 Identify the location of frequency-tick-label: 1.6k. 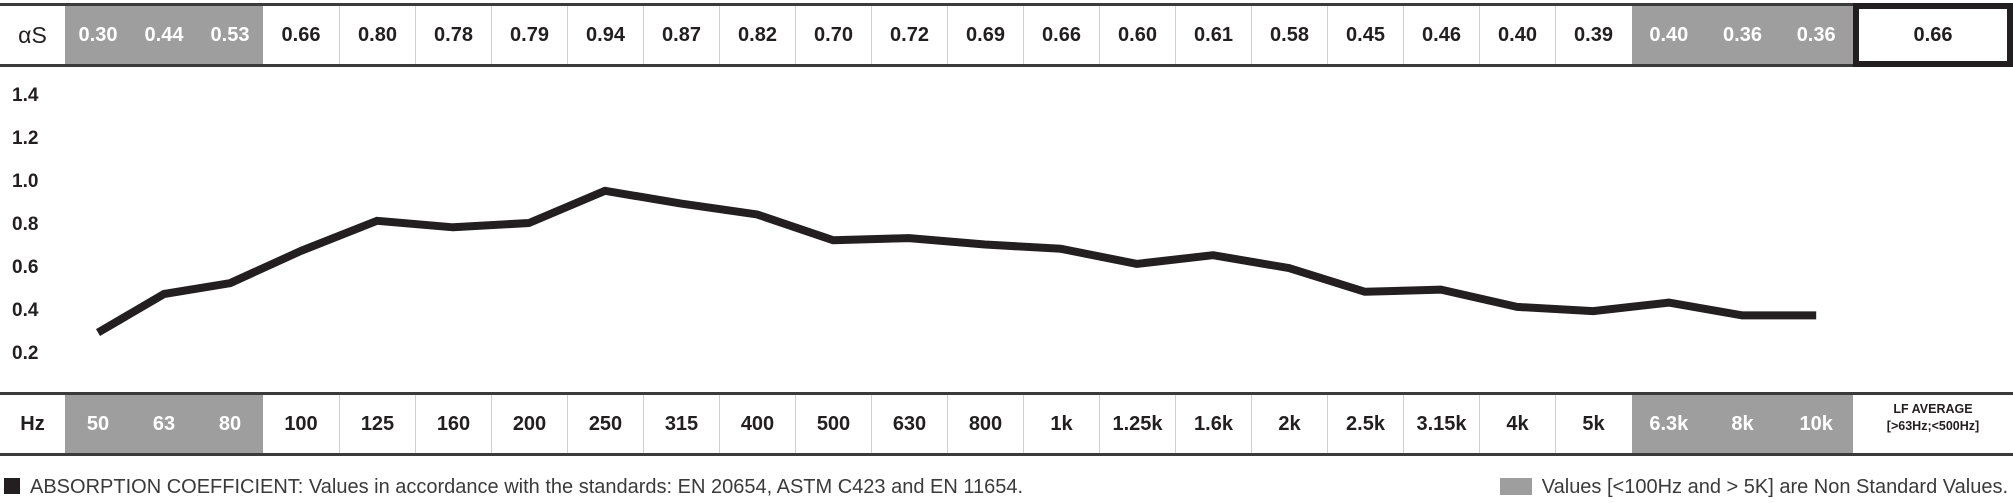
(1213, 424).